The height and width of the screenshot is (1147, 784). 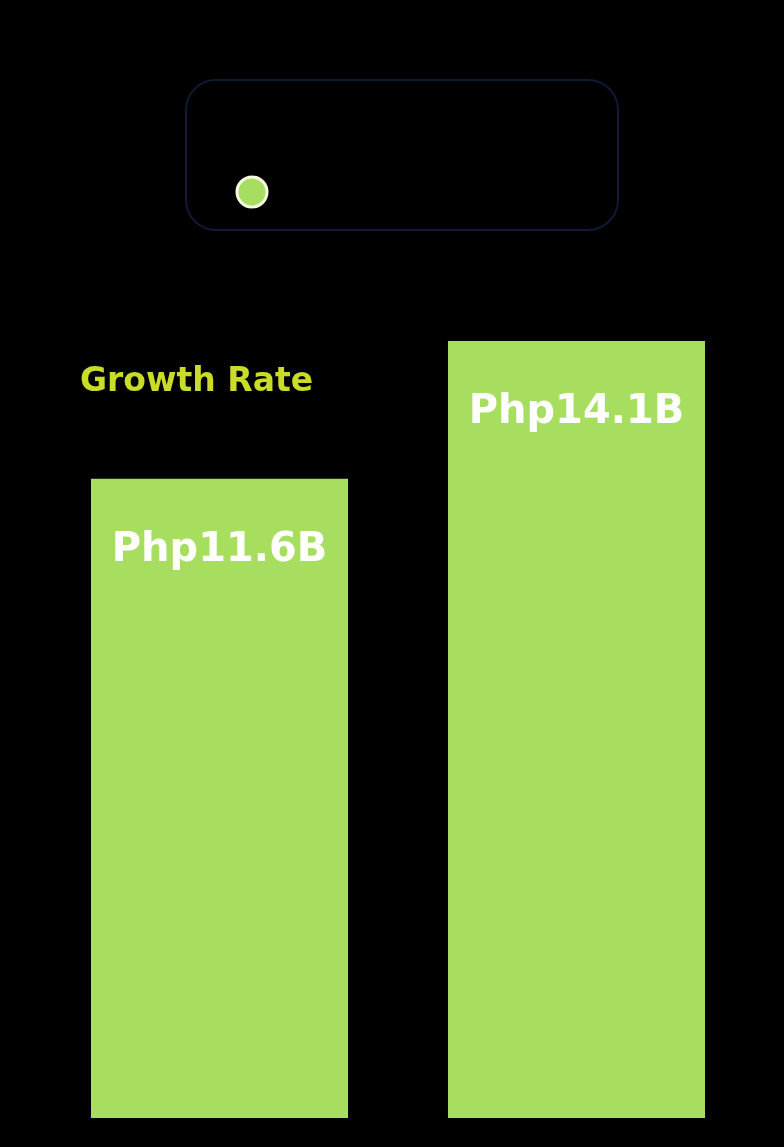 What do you see at coordinates (576, 409) in the screenshot?
I see `data-label: Php14.1B` at bounding box center [576, 409].